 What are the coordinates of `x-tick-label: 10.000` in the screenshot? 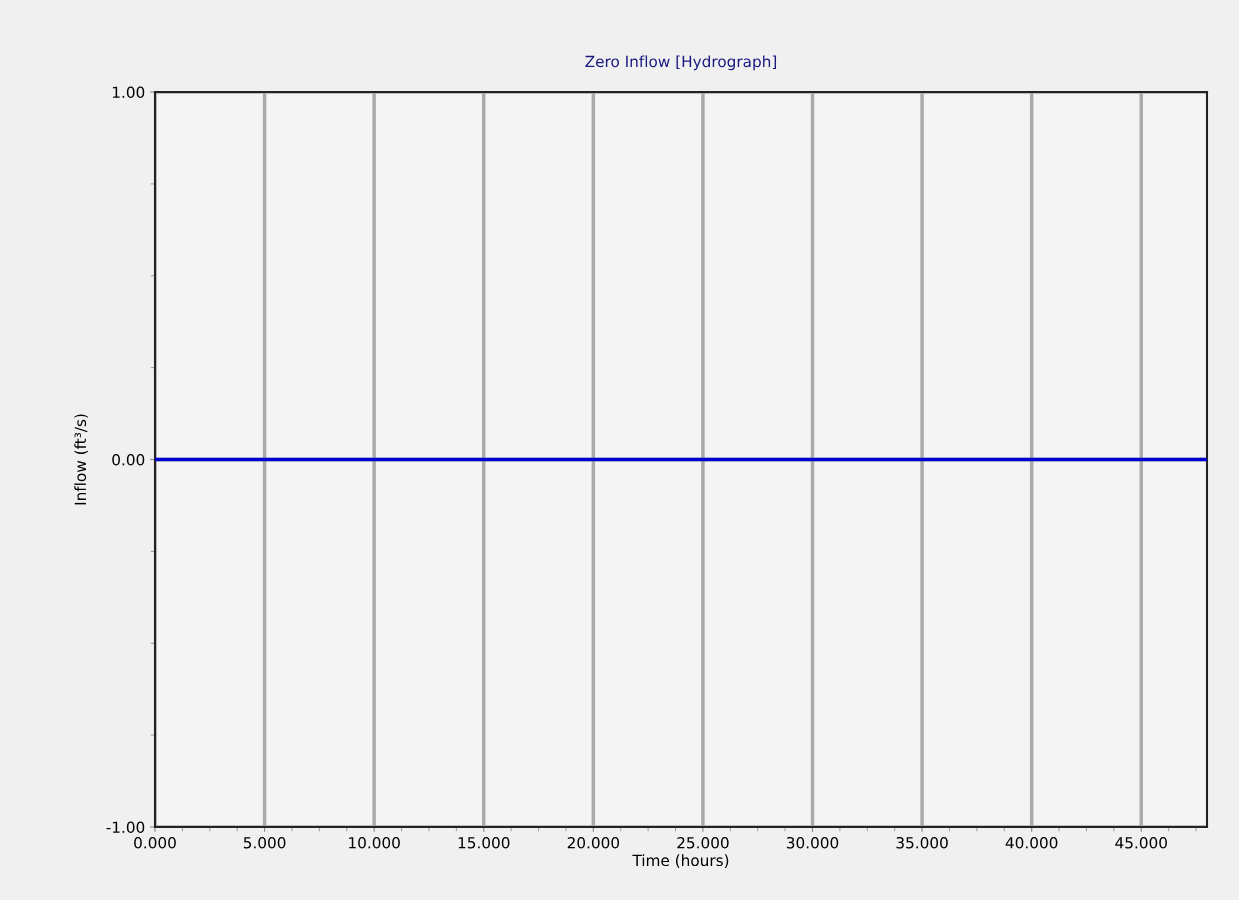 It's located at (374, 842).